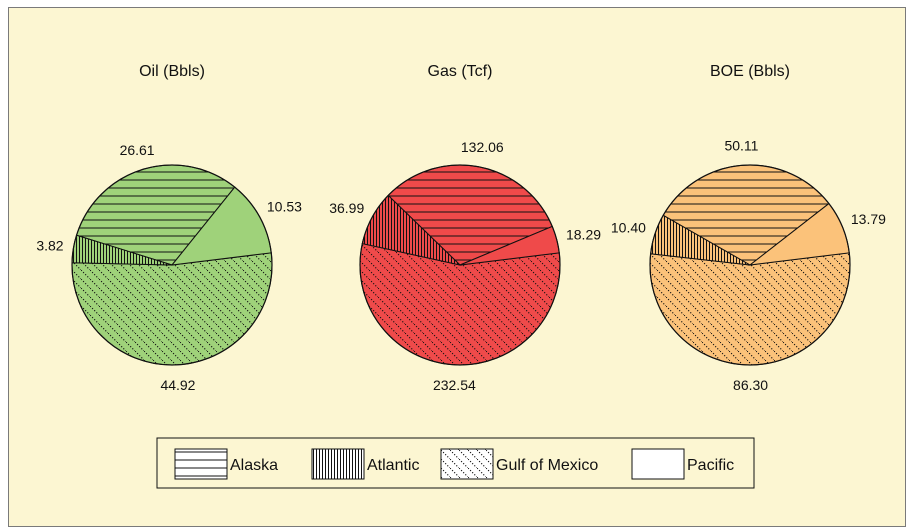  I want to click on data-label-alaska: 50.11, so click(741, 145).